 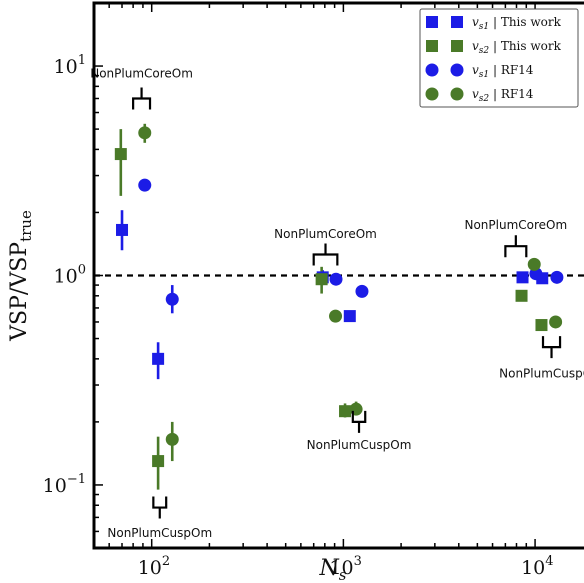 I want to click on legend-box, so click(x=499, y=58).